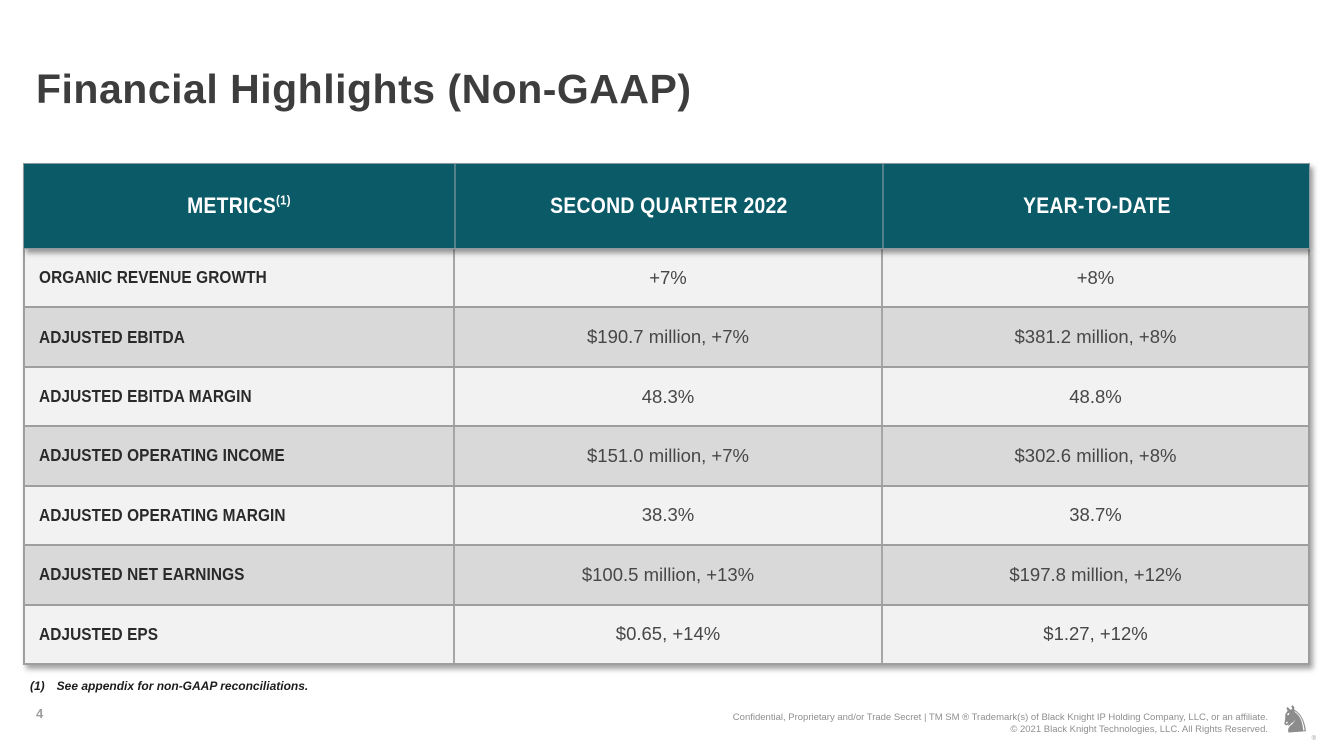  What do you see at coordinates (1094, 337) in the screenshot?
I see `ytd-value: $381.2 million, +8%` at bounding box center [1094, 337].